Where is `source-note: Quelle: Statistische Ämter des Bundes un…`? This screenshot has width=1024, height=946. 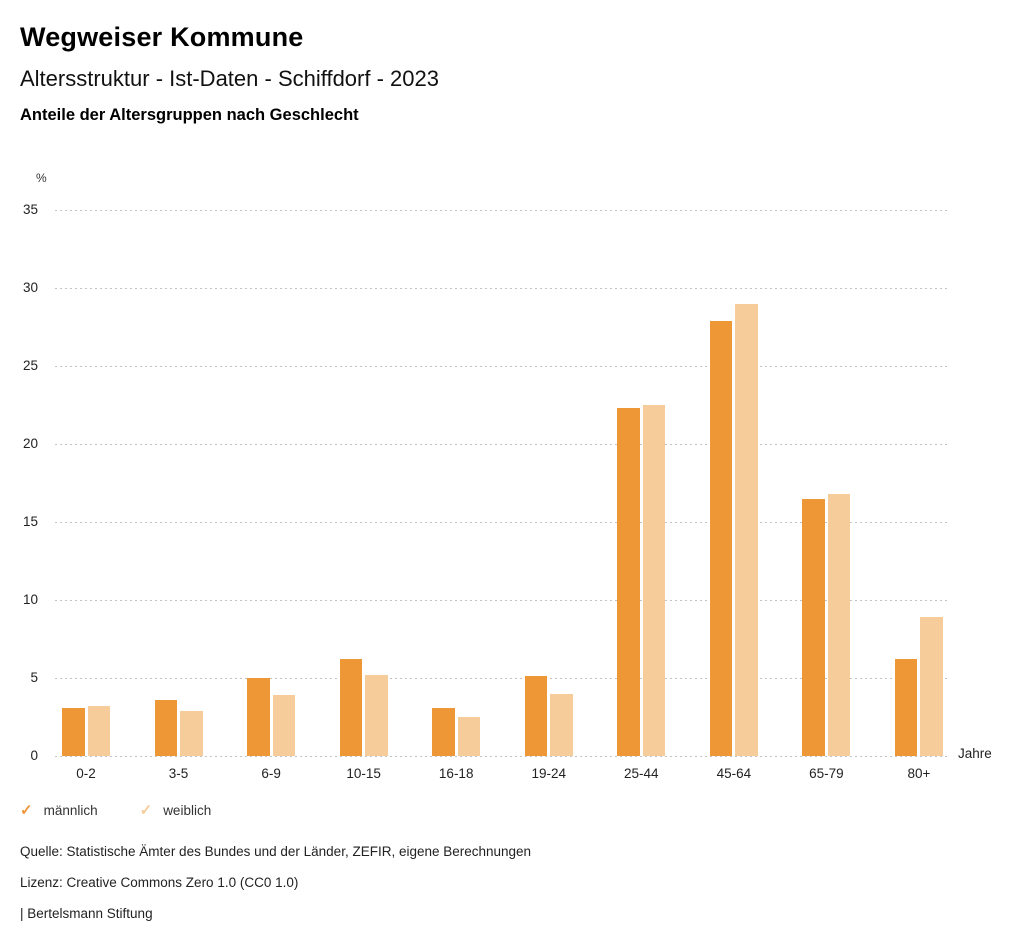
source-note: Quelle: Statistische Ämter des Bundes un… is located at coordinates (276, 851).